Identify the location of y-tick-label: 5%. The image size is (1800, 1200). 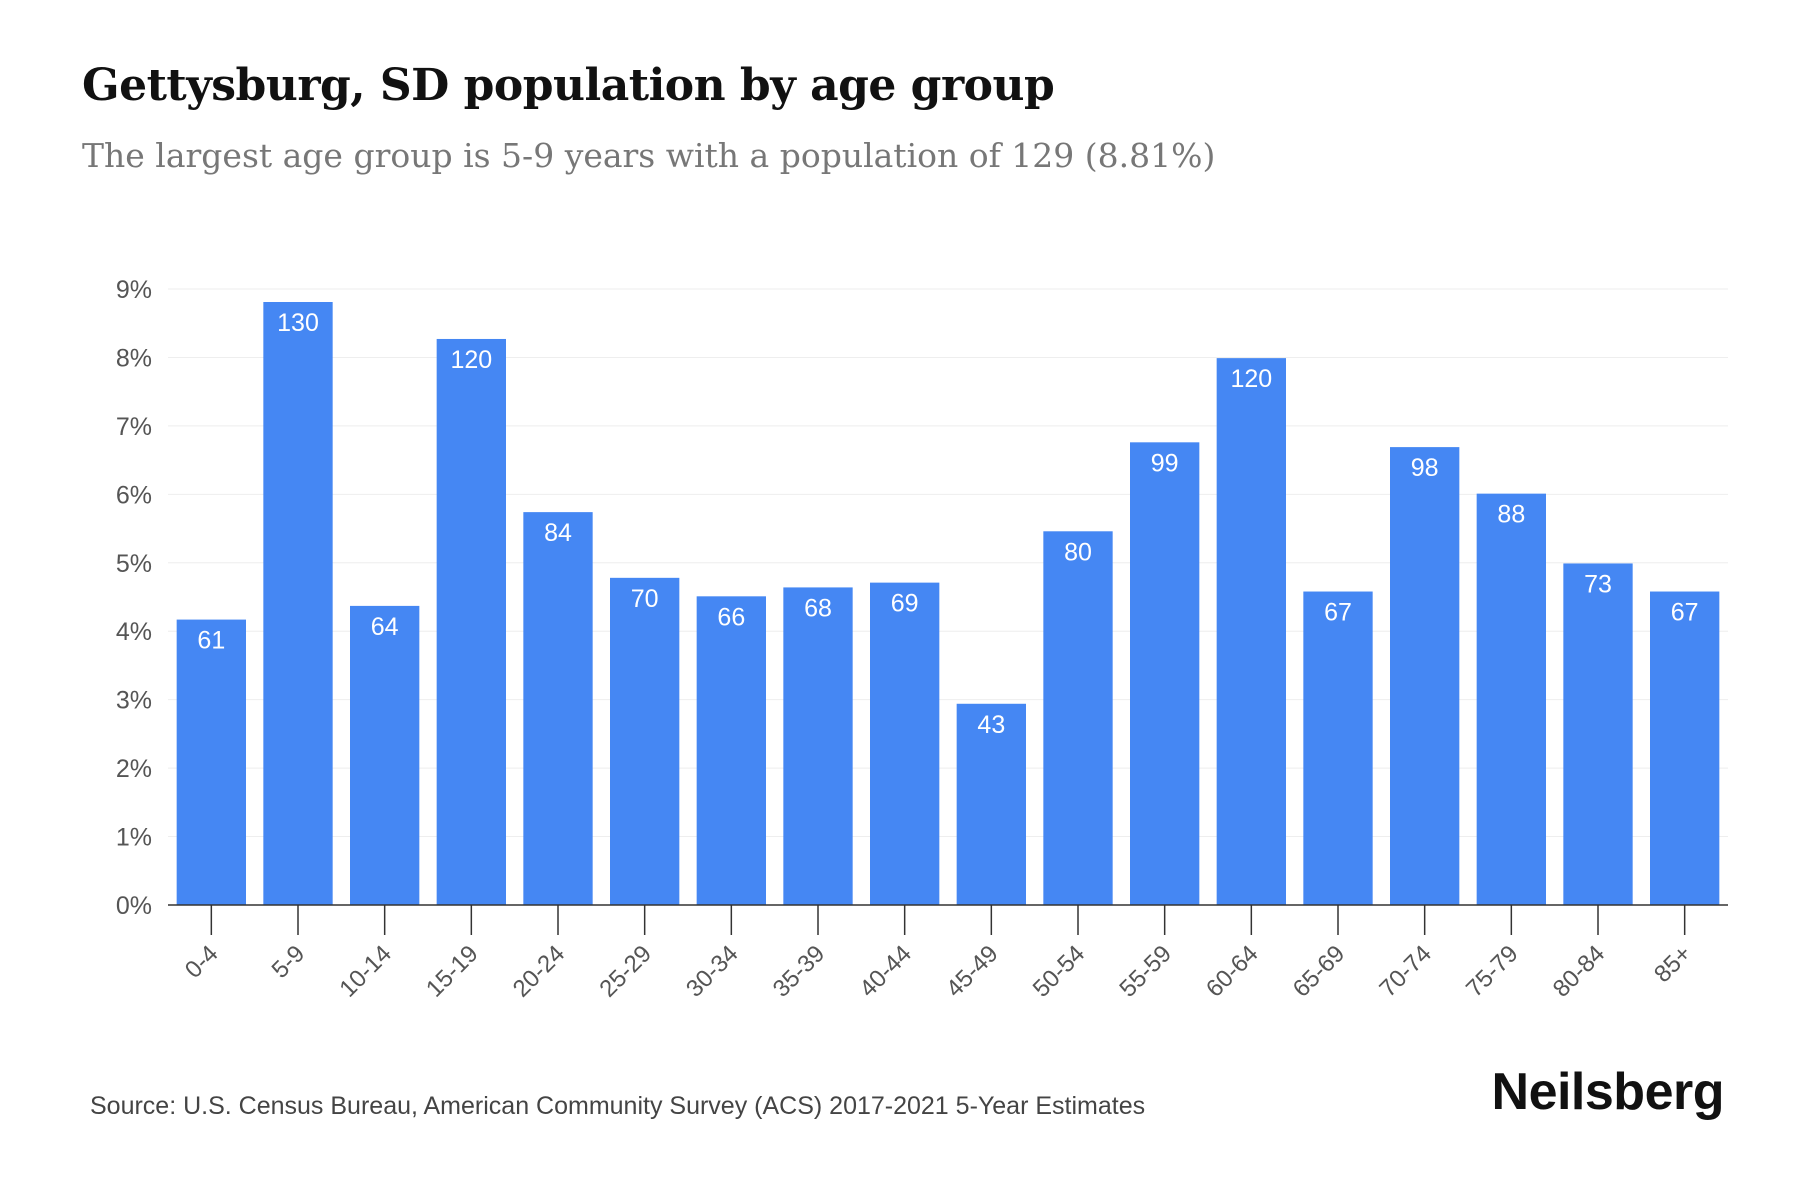
(134, 564).